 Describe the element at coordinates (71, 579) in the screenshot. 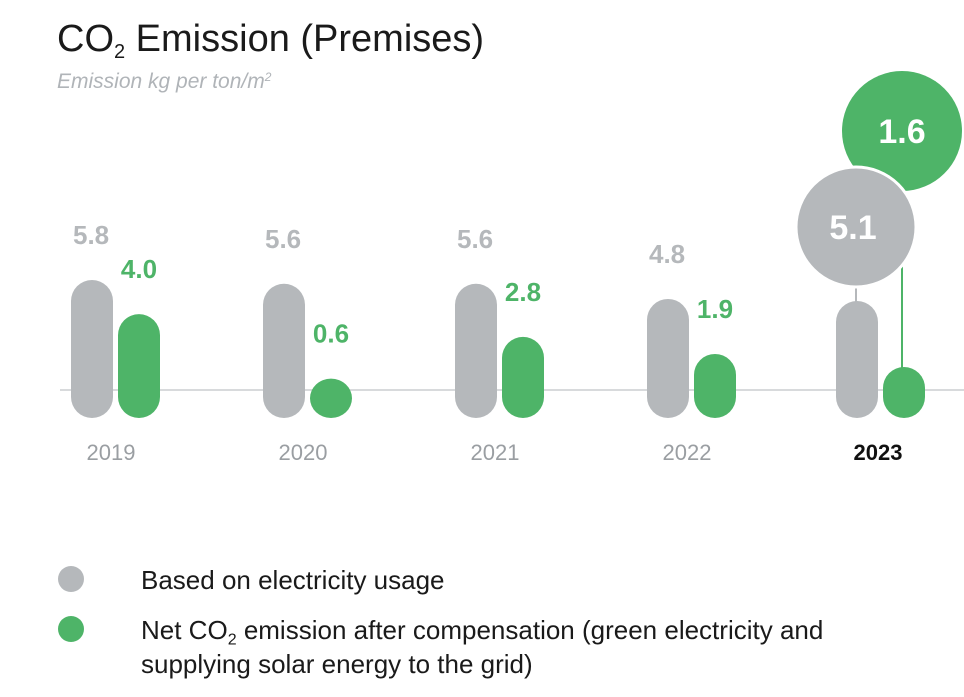

I see `legend-swatch-gray` at that location.